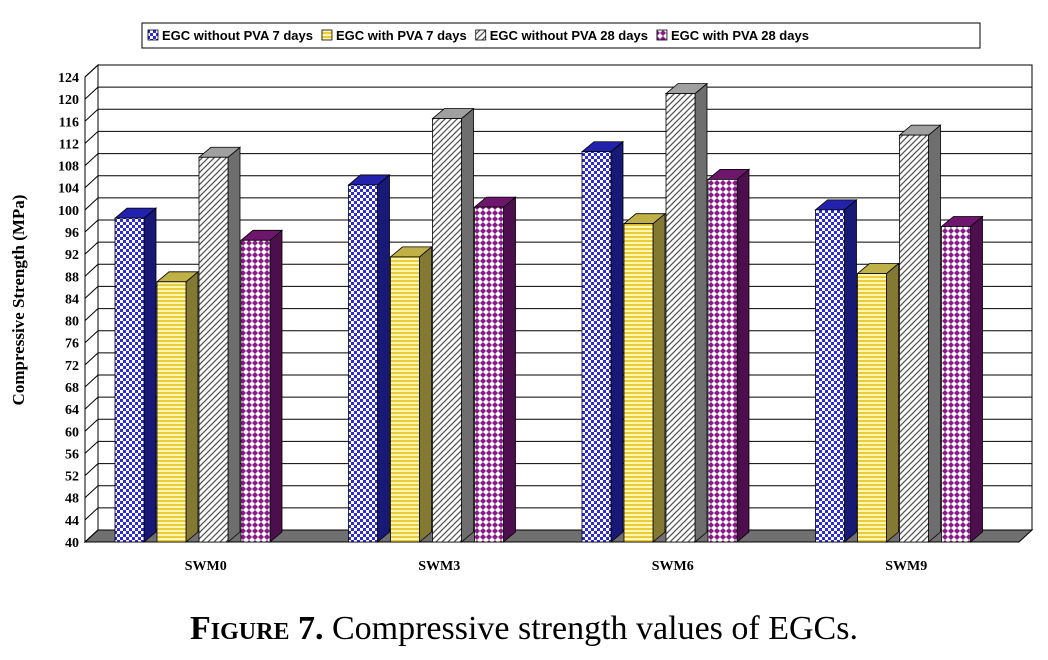 This screenshot has height=660, width=1048. Describe the element at coordinates (68, 189) in the screenshot. I see `y-tick-label: 104` at that location.